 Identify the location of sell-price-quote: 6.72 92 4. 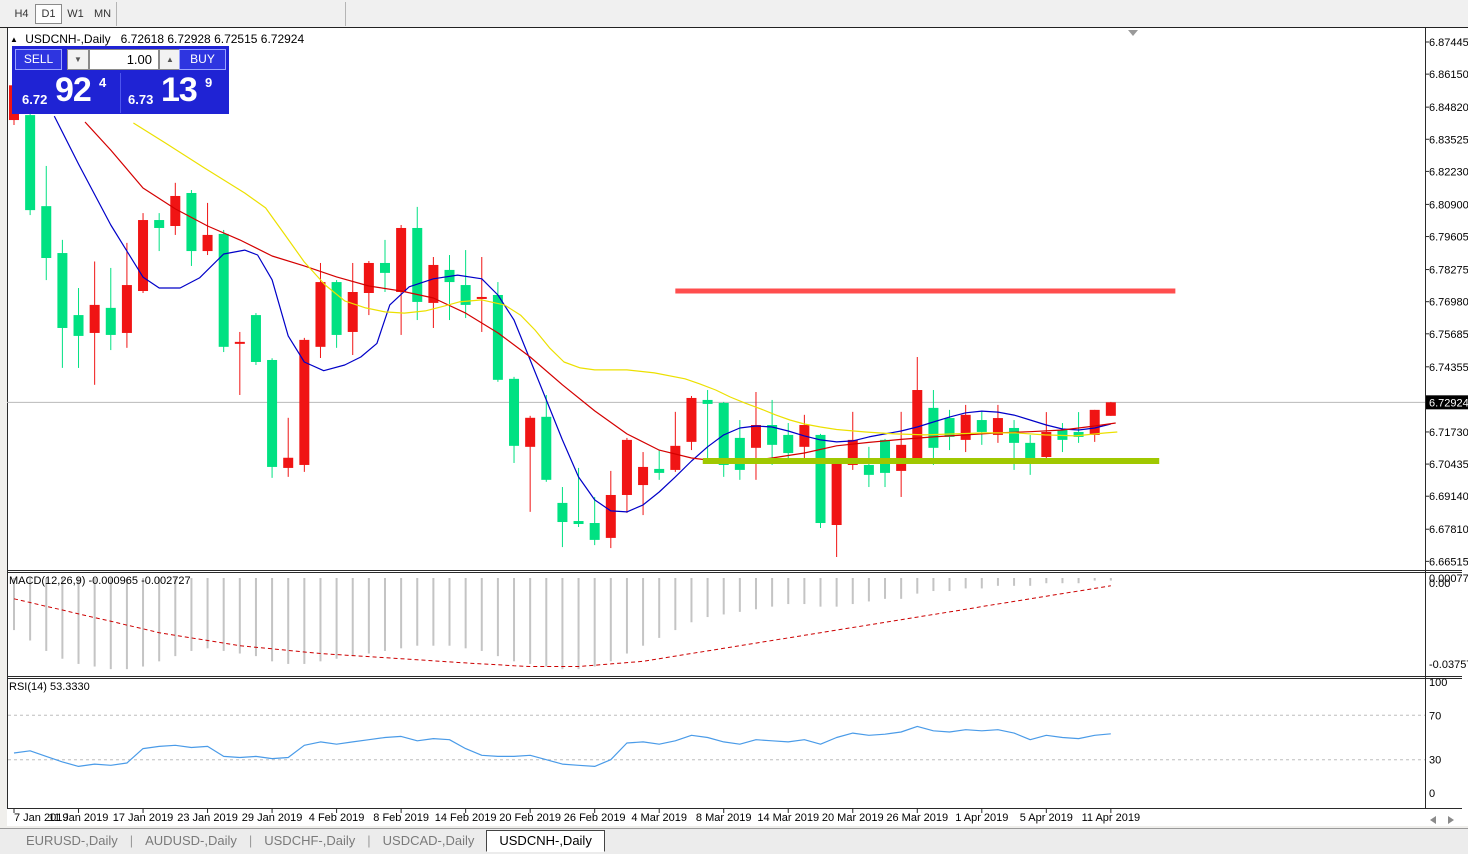
(67, 92).